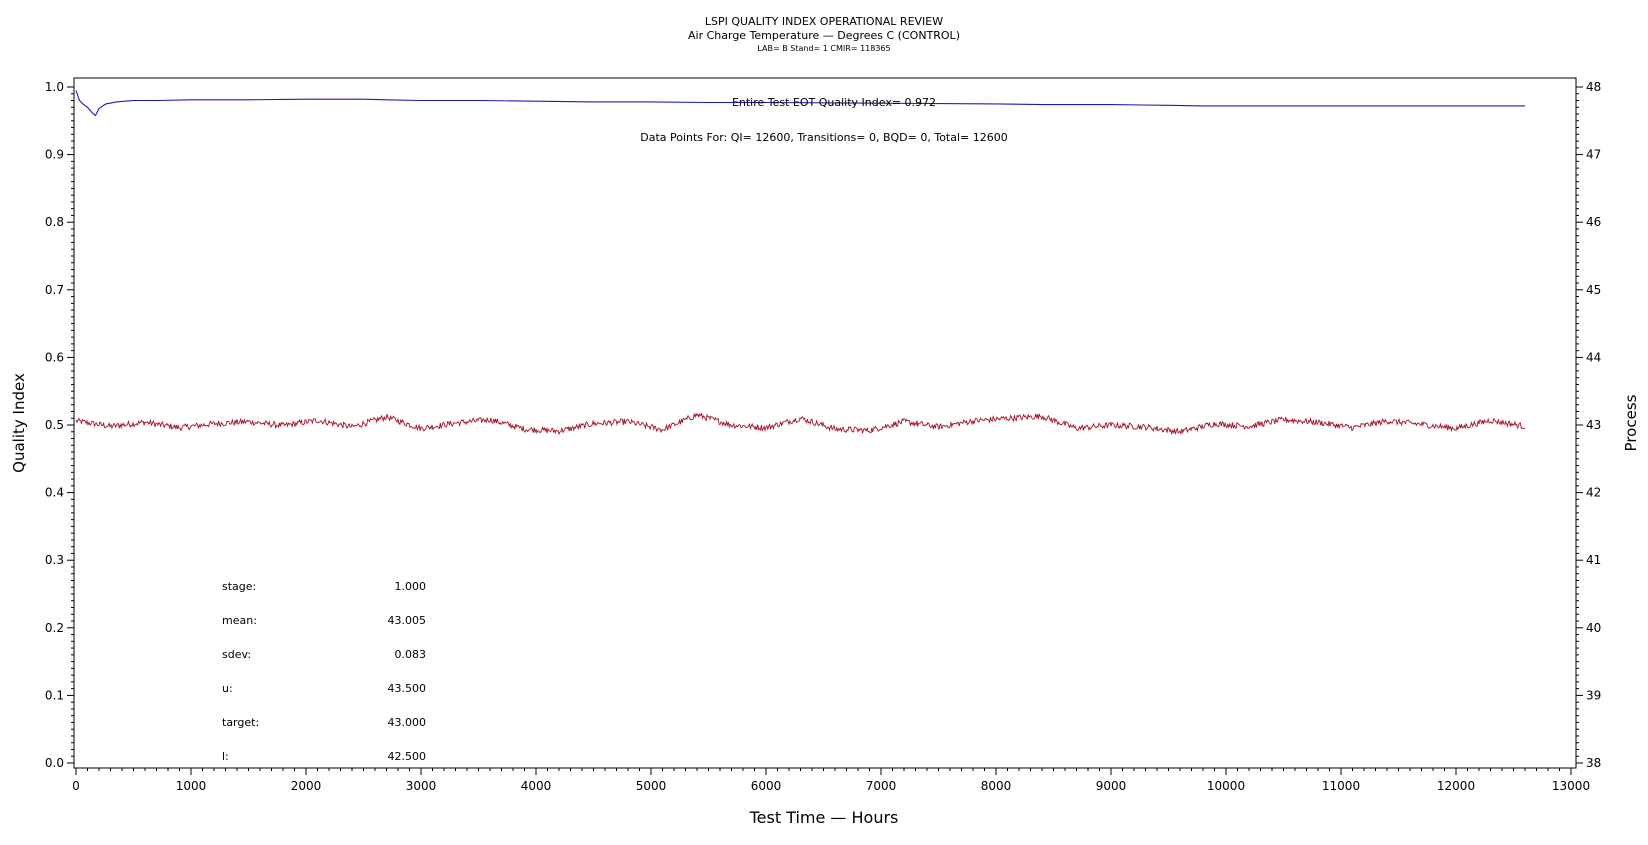 This screenshot has width=1648, height=845. What do you see at coordinates (824, 817) in the screenshot?
I see `x-axis-label: Test Time — Hours` at bounding box center [824, 817].